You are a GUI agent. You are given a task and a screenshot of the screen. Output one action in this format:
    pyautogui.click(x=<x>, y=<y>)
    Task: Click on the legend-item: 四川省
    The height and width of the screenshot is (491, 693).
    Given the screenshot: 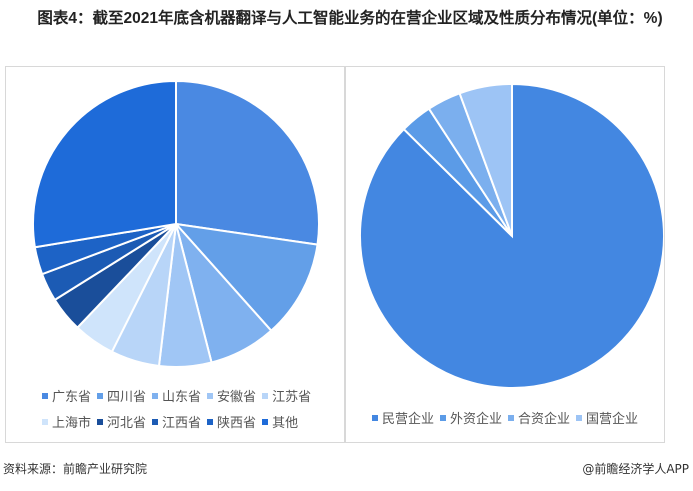 What is the action you would take?
    pyautogui.click(x=121, y=398)
    